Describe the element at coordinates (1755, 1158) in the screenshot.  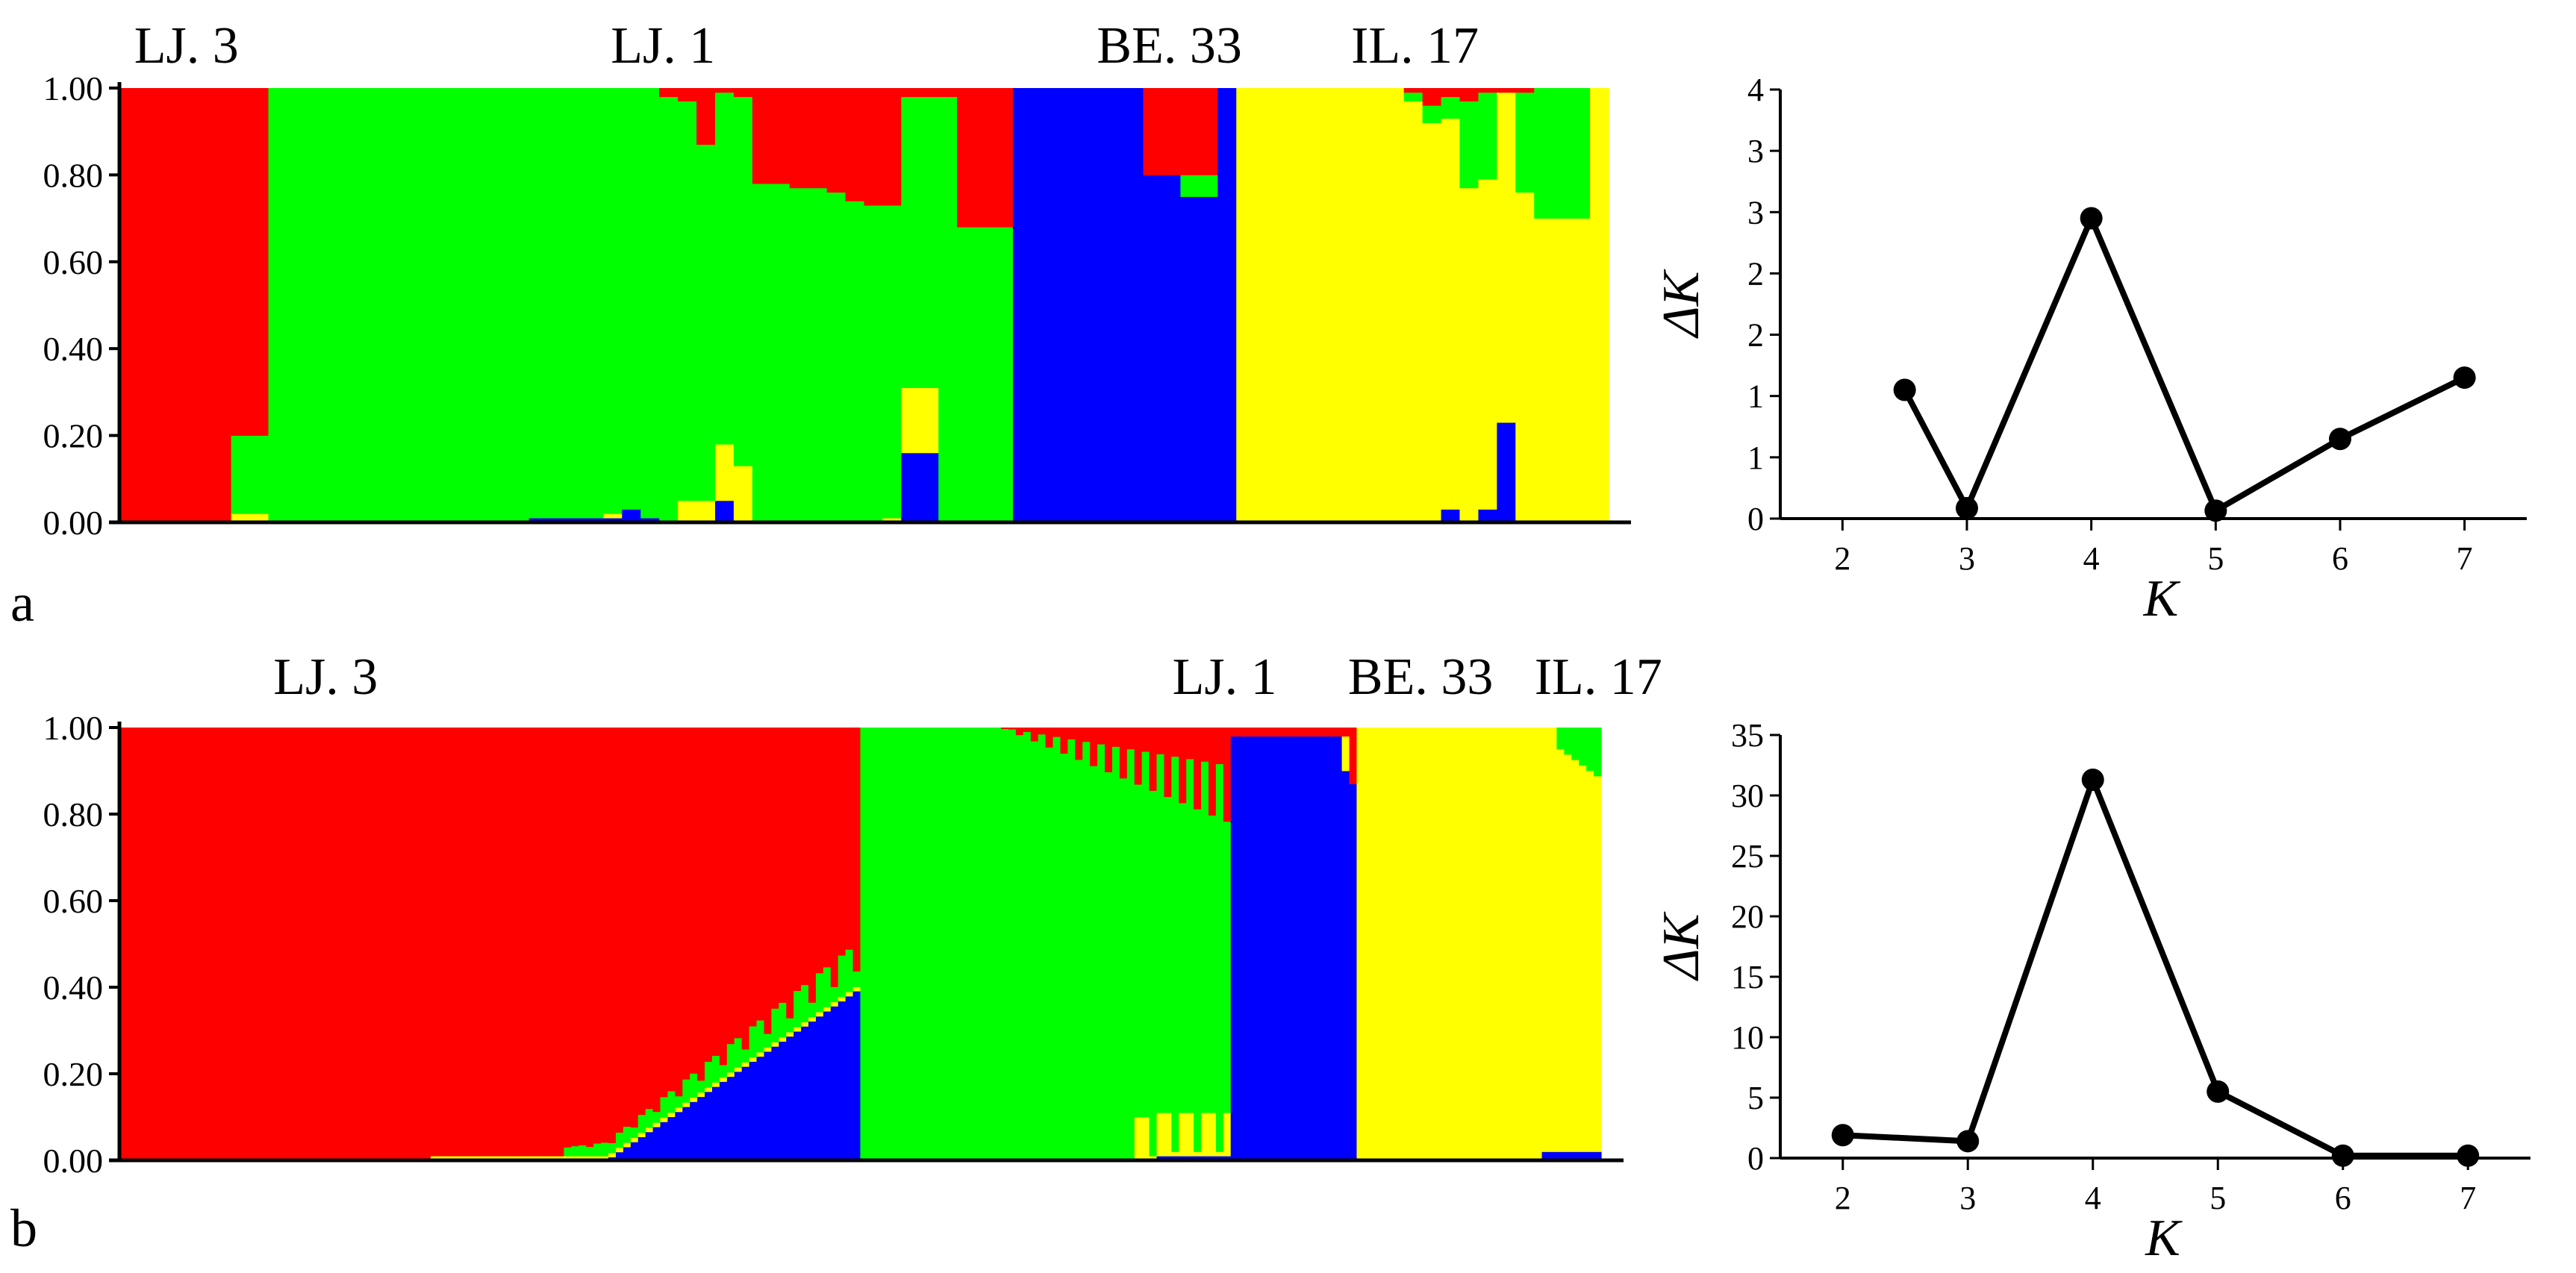
I see `y-tick-label: 0` at that location.